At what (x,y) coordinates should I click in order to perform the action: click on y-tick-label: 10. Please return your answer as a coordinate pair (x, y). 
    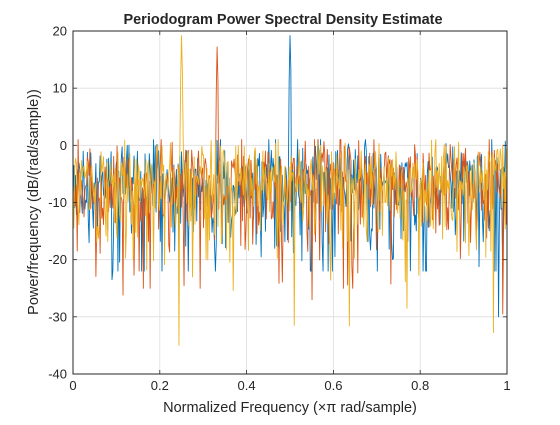
    Looking at the image, I should click on (60, 88).